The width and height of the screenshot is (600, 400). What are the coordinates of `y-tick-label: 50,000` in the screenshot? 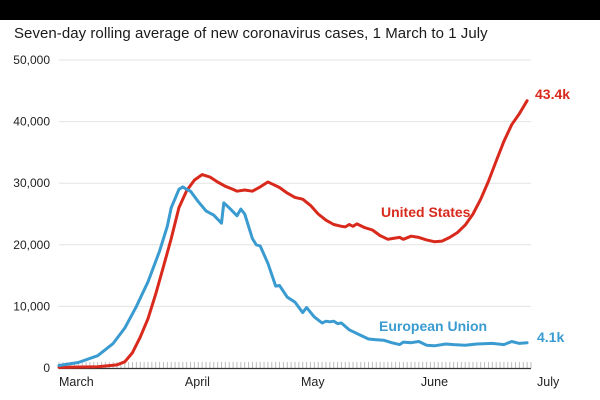 It's located at (31, 60).